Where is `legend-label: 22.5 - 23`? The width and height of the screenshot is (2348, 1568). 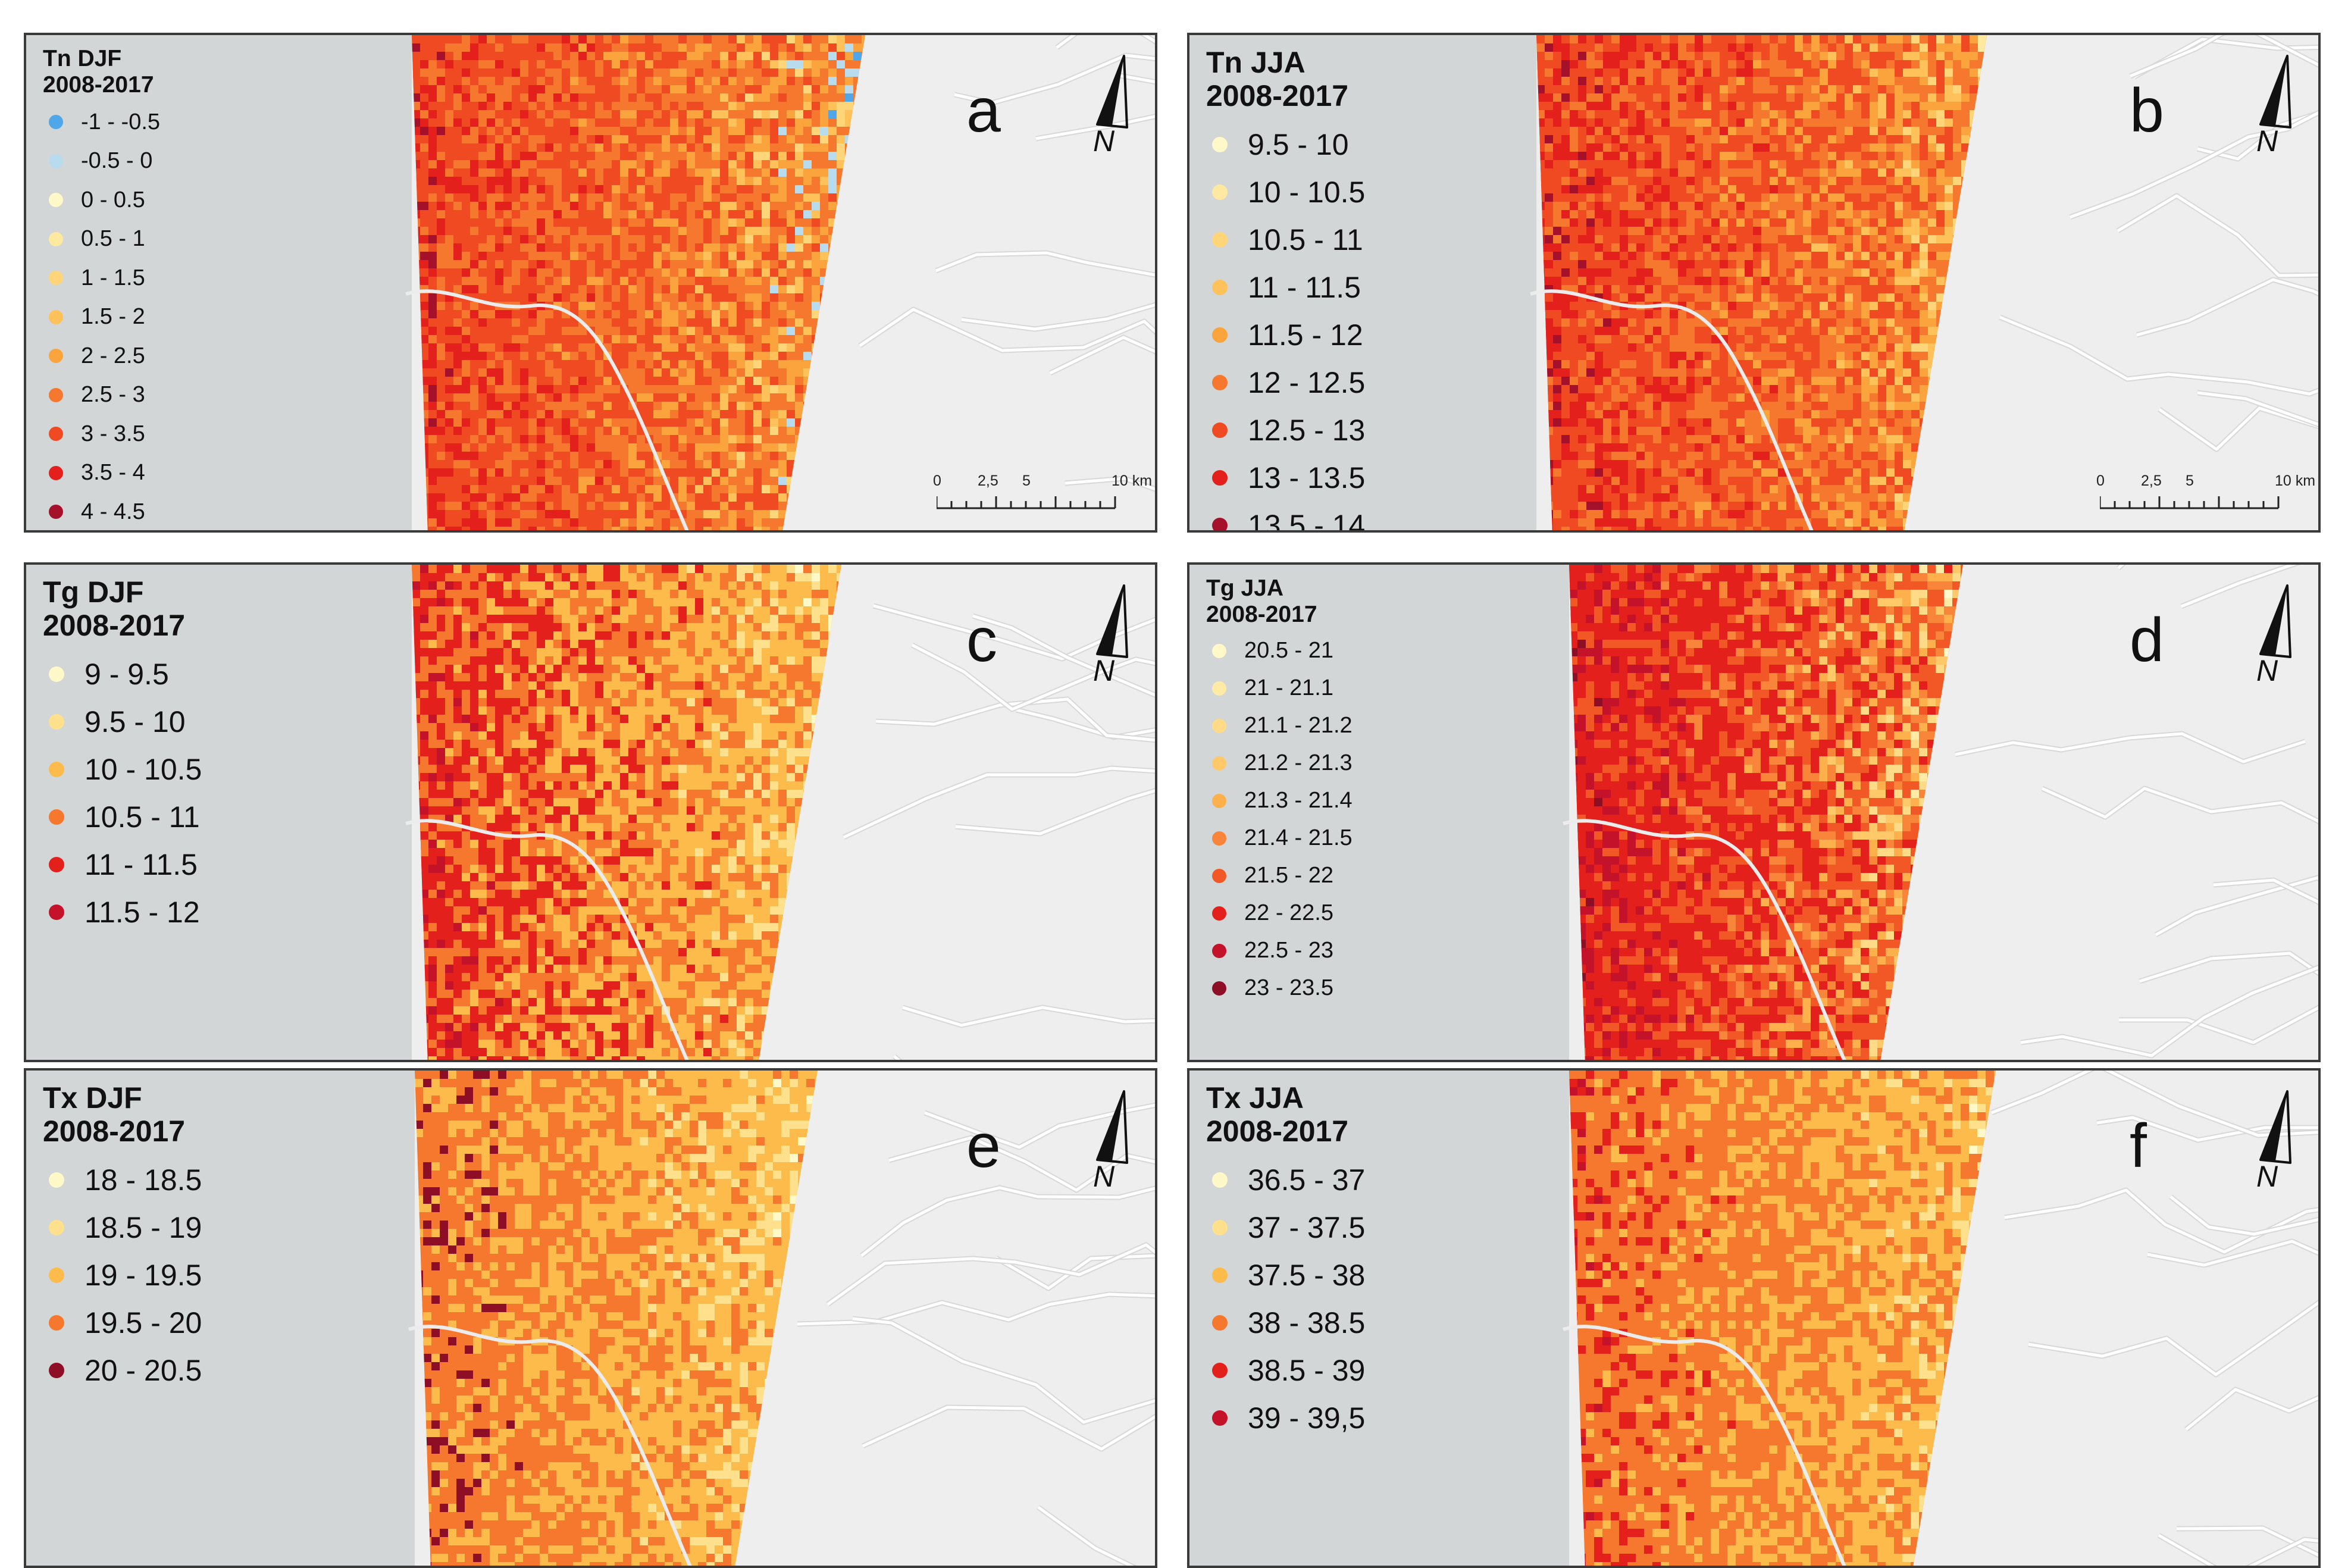 legend-label: 22.5 - 23 is located at coordinates (1288, 951).